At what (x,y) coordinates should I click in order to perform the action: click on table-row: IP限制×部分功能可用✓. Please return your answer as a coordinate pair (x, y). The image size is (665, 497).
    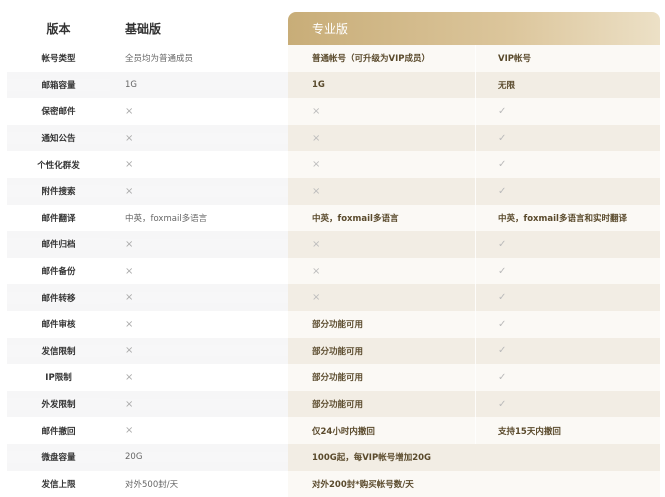
    Looking at the image, I should click on (333, 377).